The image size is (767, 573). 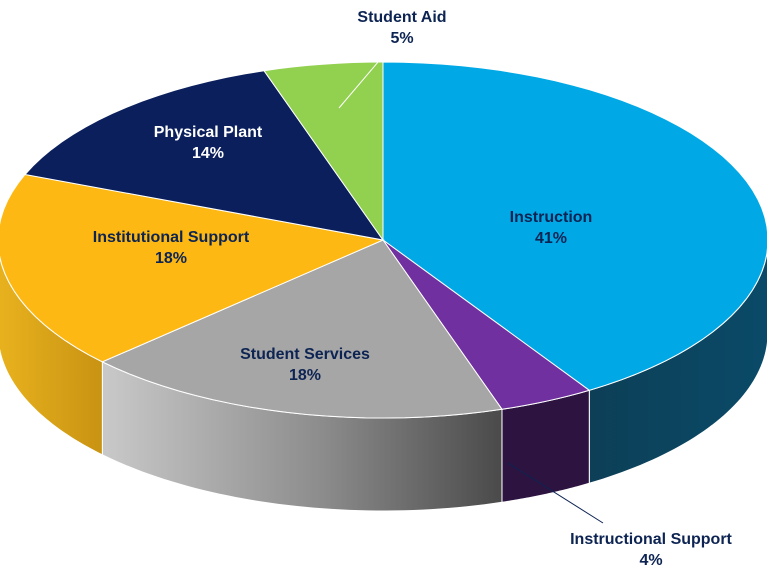 I want to click on slice-label-physical-plant: Physical Plant, so click(x=208, y=132).